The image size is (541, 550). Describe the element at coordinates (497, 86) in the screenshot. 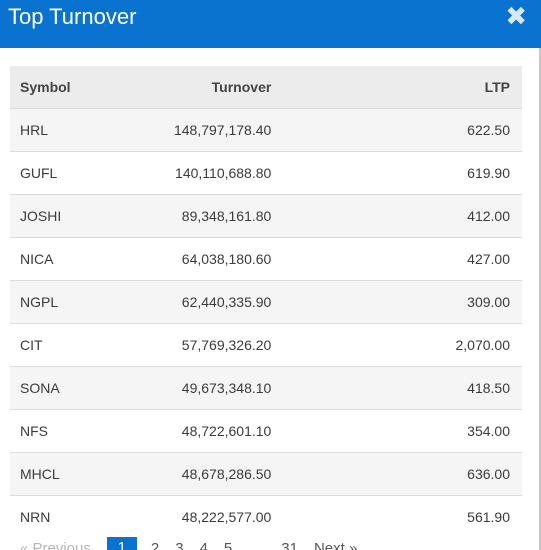

I see `header-ltp: LTP` at that location.